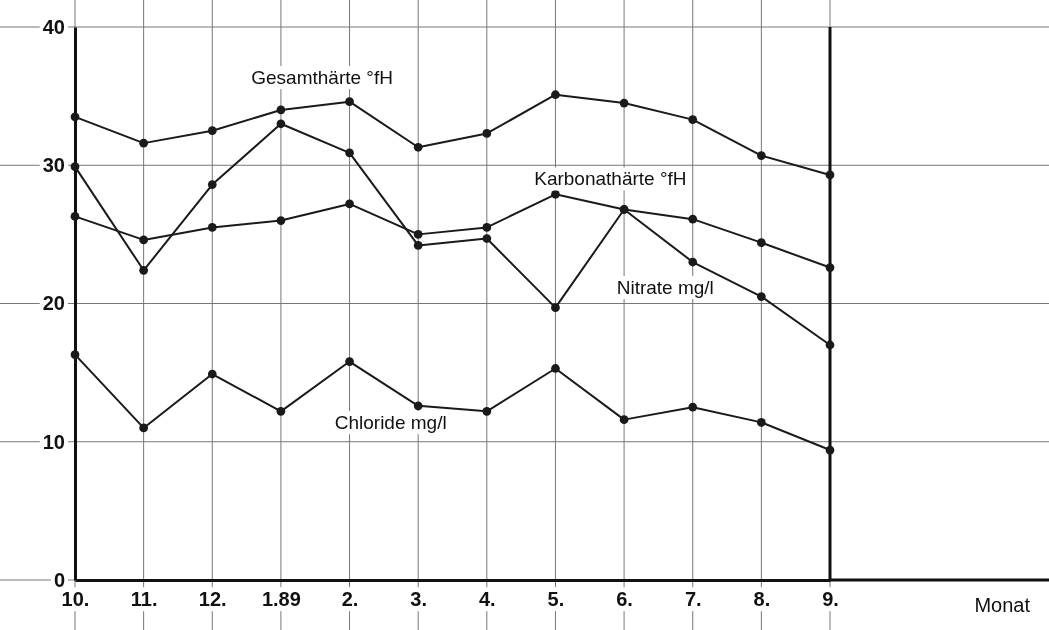  I want to click on y-tick-label: 40, so click(53, 26).